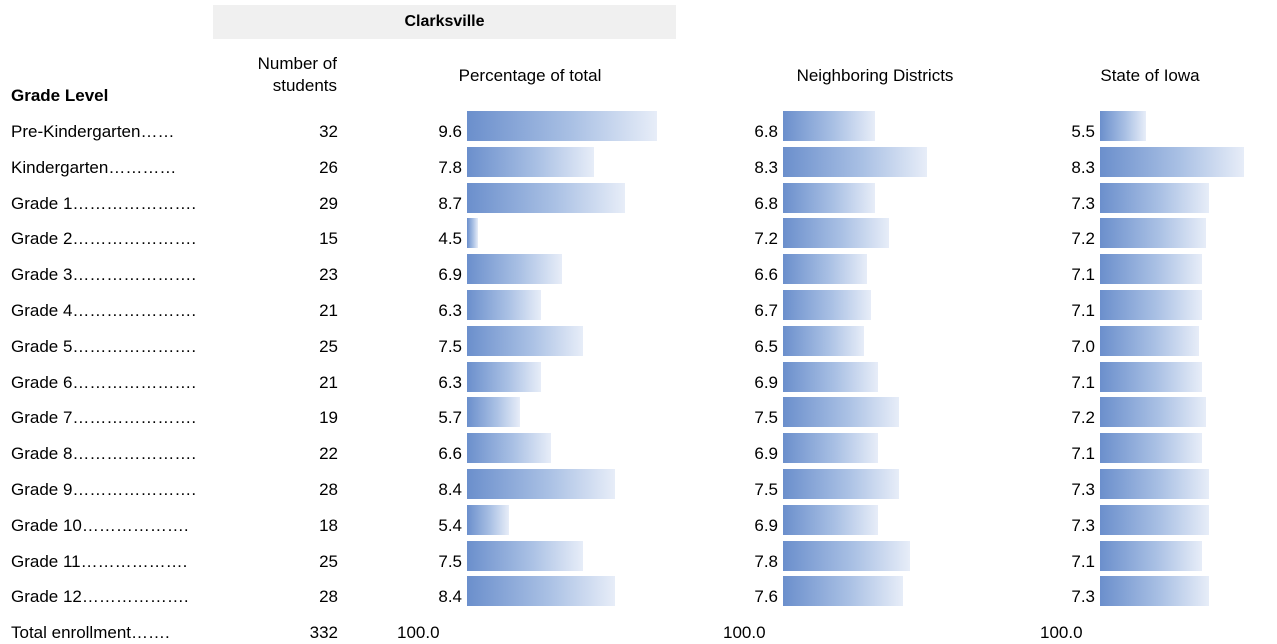 This screenshot has width=1277, height=644. Describe the element at coordinates (328, 167) in the screenshot. I see `students-value: 26` at that location.